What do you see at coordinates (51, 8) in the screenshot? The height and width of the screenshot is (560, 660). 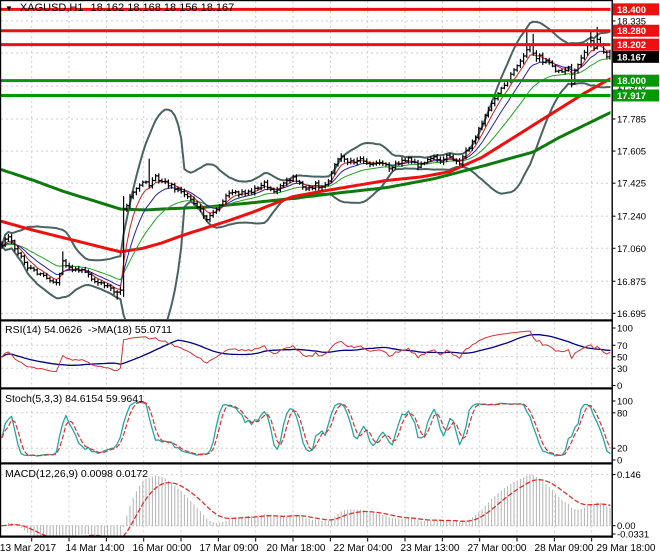 I see `symbol-period-label: XAGUSD,H1` at bounding box center [51, 8].